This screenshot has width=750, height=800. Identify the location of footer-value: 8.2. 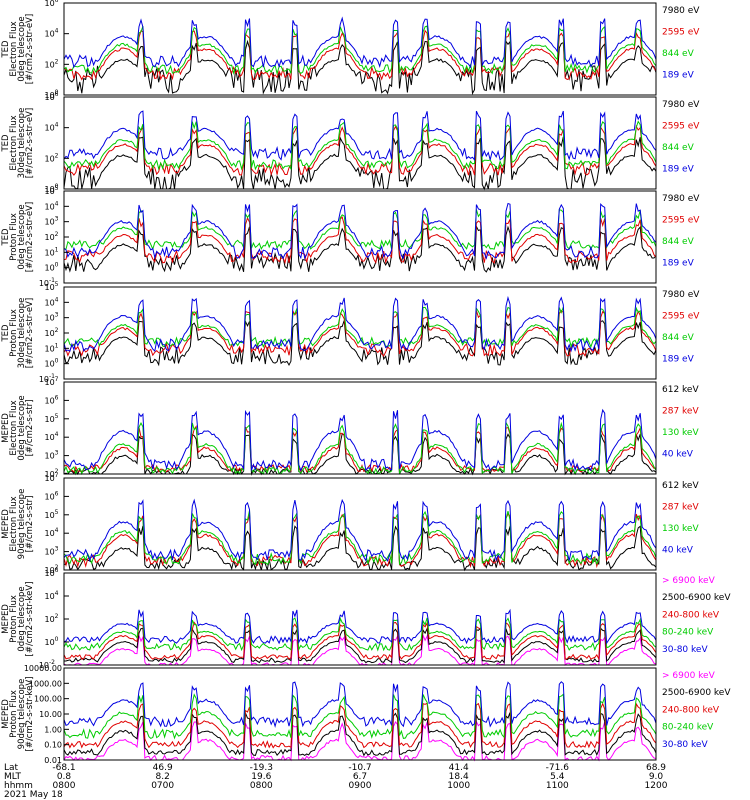
(163, 777).